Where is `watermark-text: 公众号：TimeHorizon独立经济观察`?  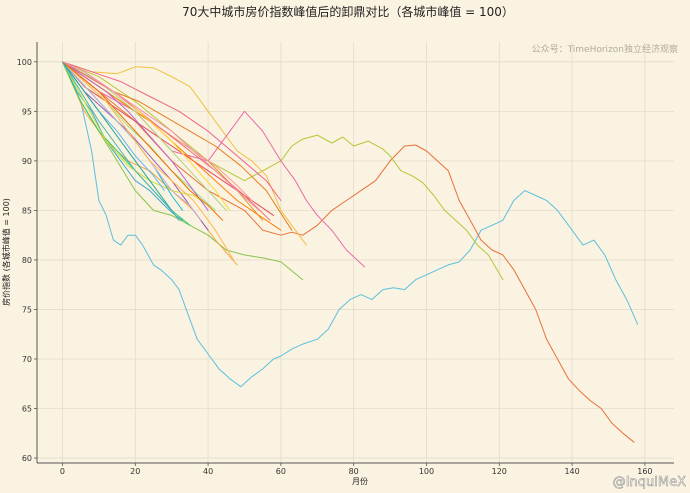 watermark-text: 公众号：TimeHorizon独立经济观察 is located at coordinates (605, 49).